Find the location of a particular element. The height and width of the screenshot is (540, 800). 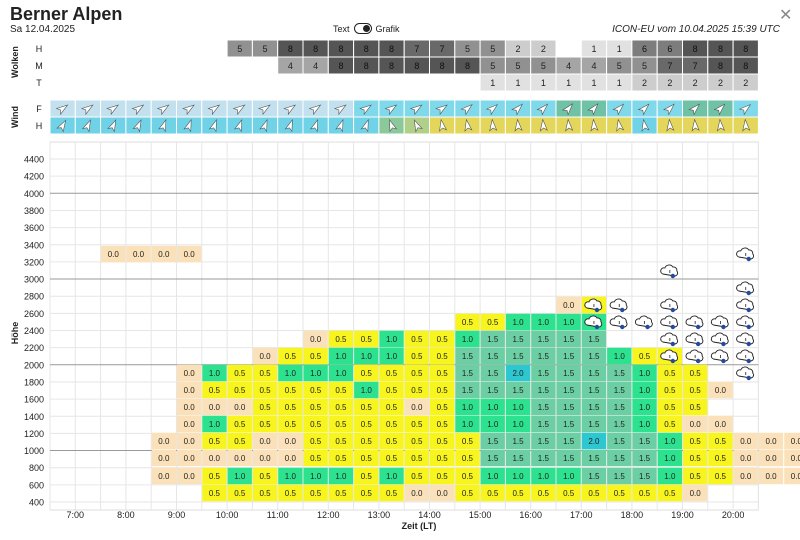

lift-value: 2.0 is located at coordinates (518, 373).